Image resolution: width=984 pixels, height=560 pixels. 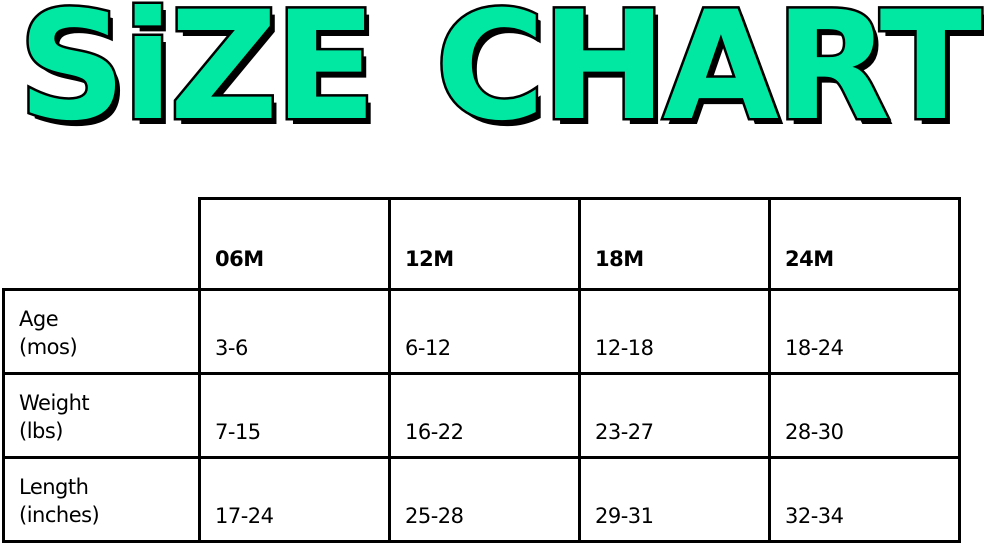 I want to click on table-cell: 7-15, so click(x=294, y=415).